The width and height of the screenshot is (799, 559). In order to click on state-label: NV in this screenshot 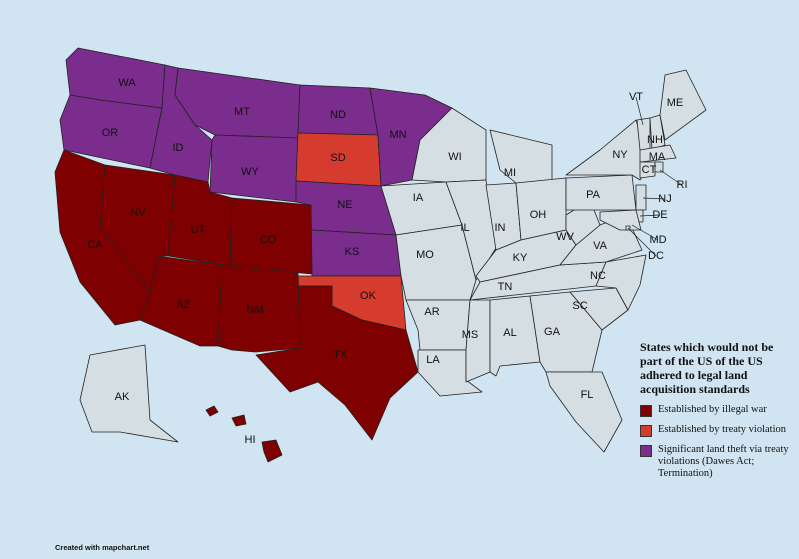, I will do `click(138, 213)`.